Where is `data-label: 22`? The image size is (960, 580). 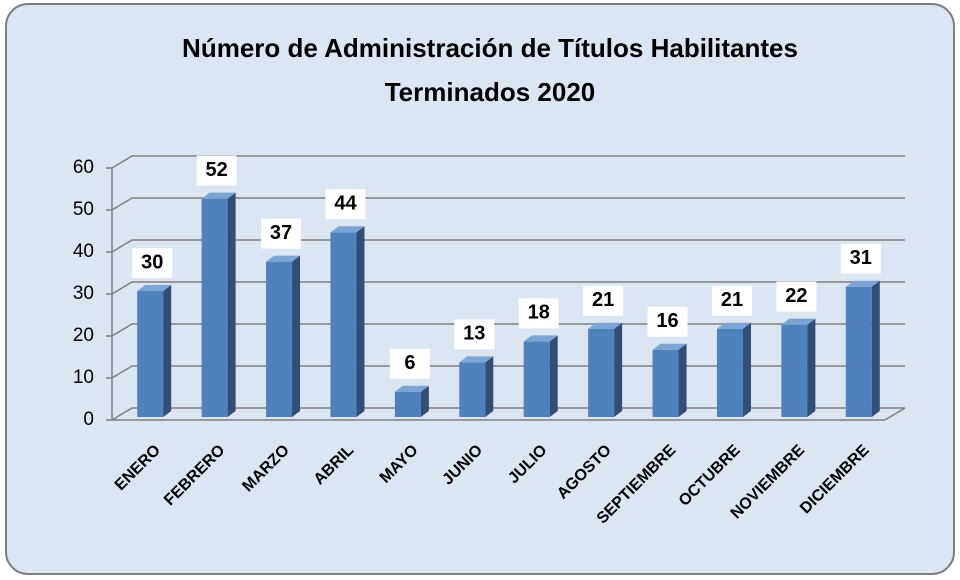 data-label: 22 is located at coordinates (796, 296).